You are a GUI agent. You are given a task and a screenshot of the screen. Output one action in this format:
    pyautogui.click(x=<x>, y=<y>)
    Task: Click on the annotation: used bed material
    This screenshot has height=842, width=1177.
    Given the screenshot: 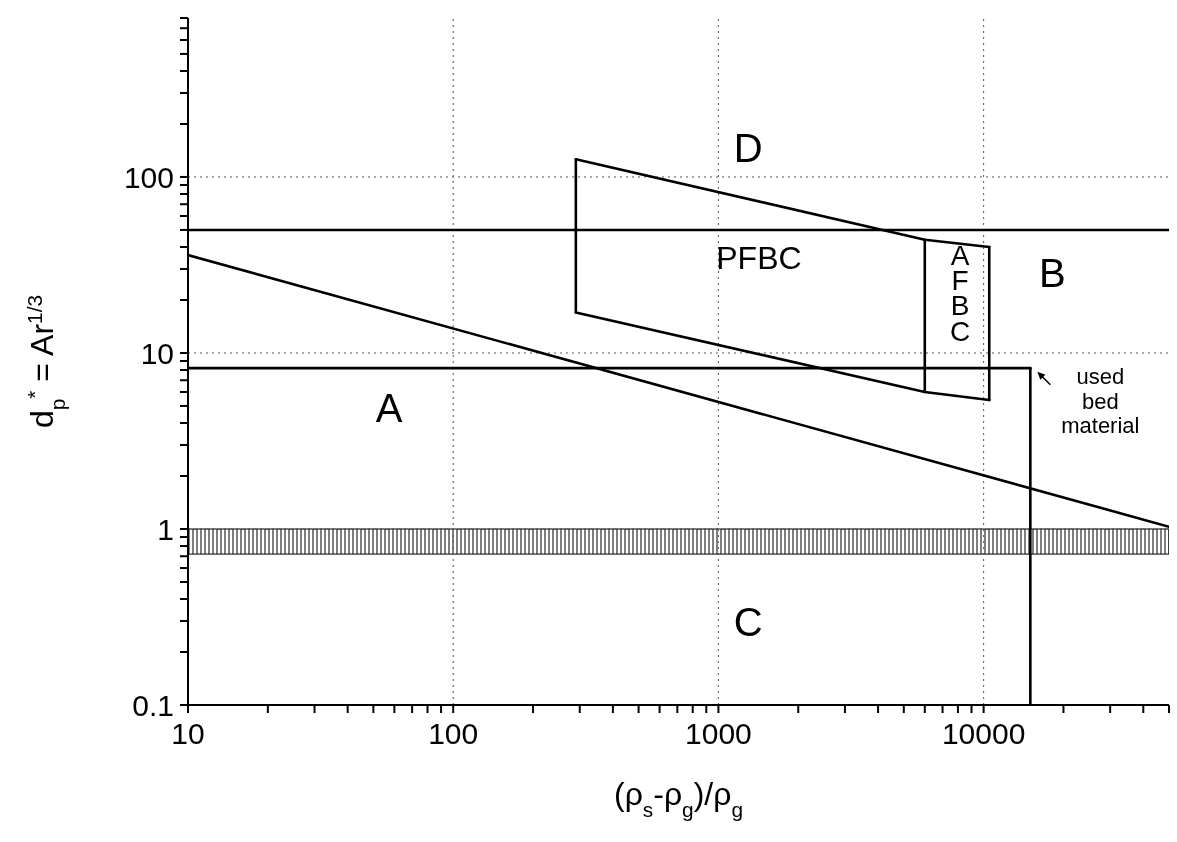 What is the action you would take?
    pyautogui.click(x=1100, y=400)
    